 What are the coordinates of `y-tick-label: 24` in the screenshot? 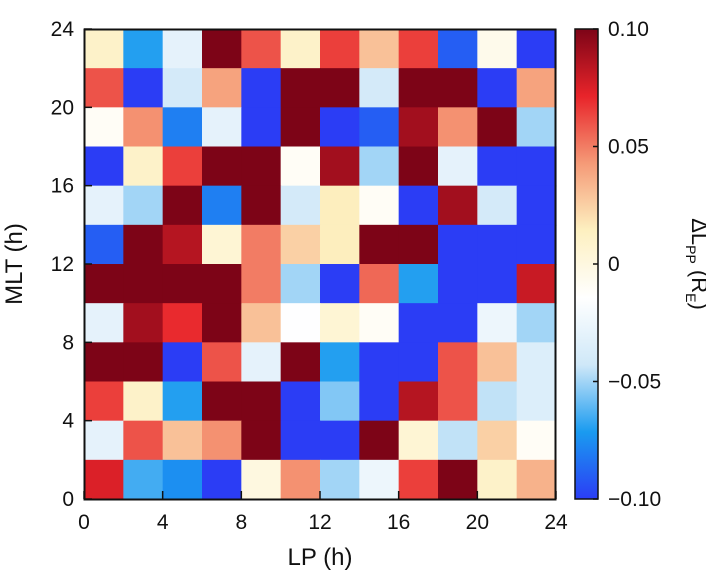 It's located at (63, 29).